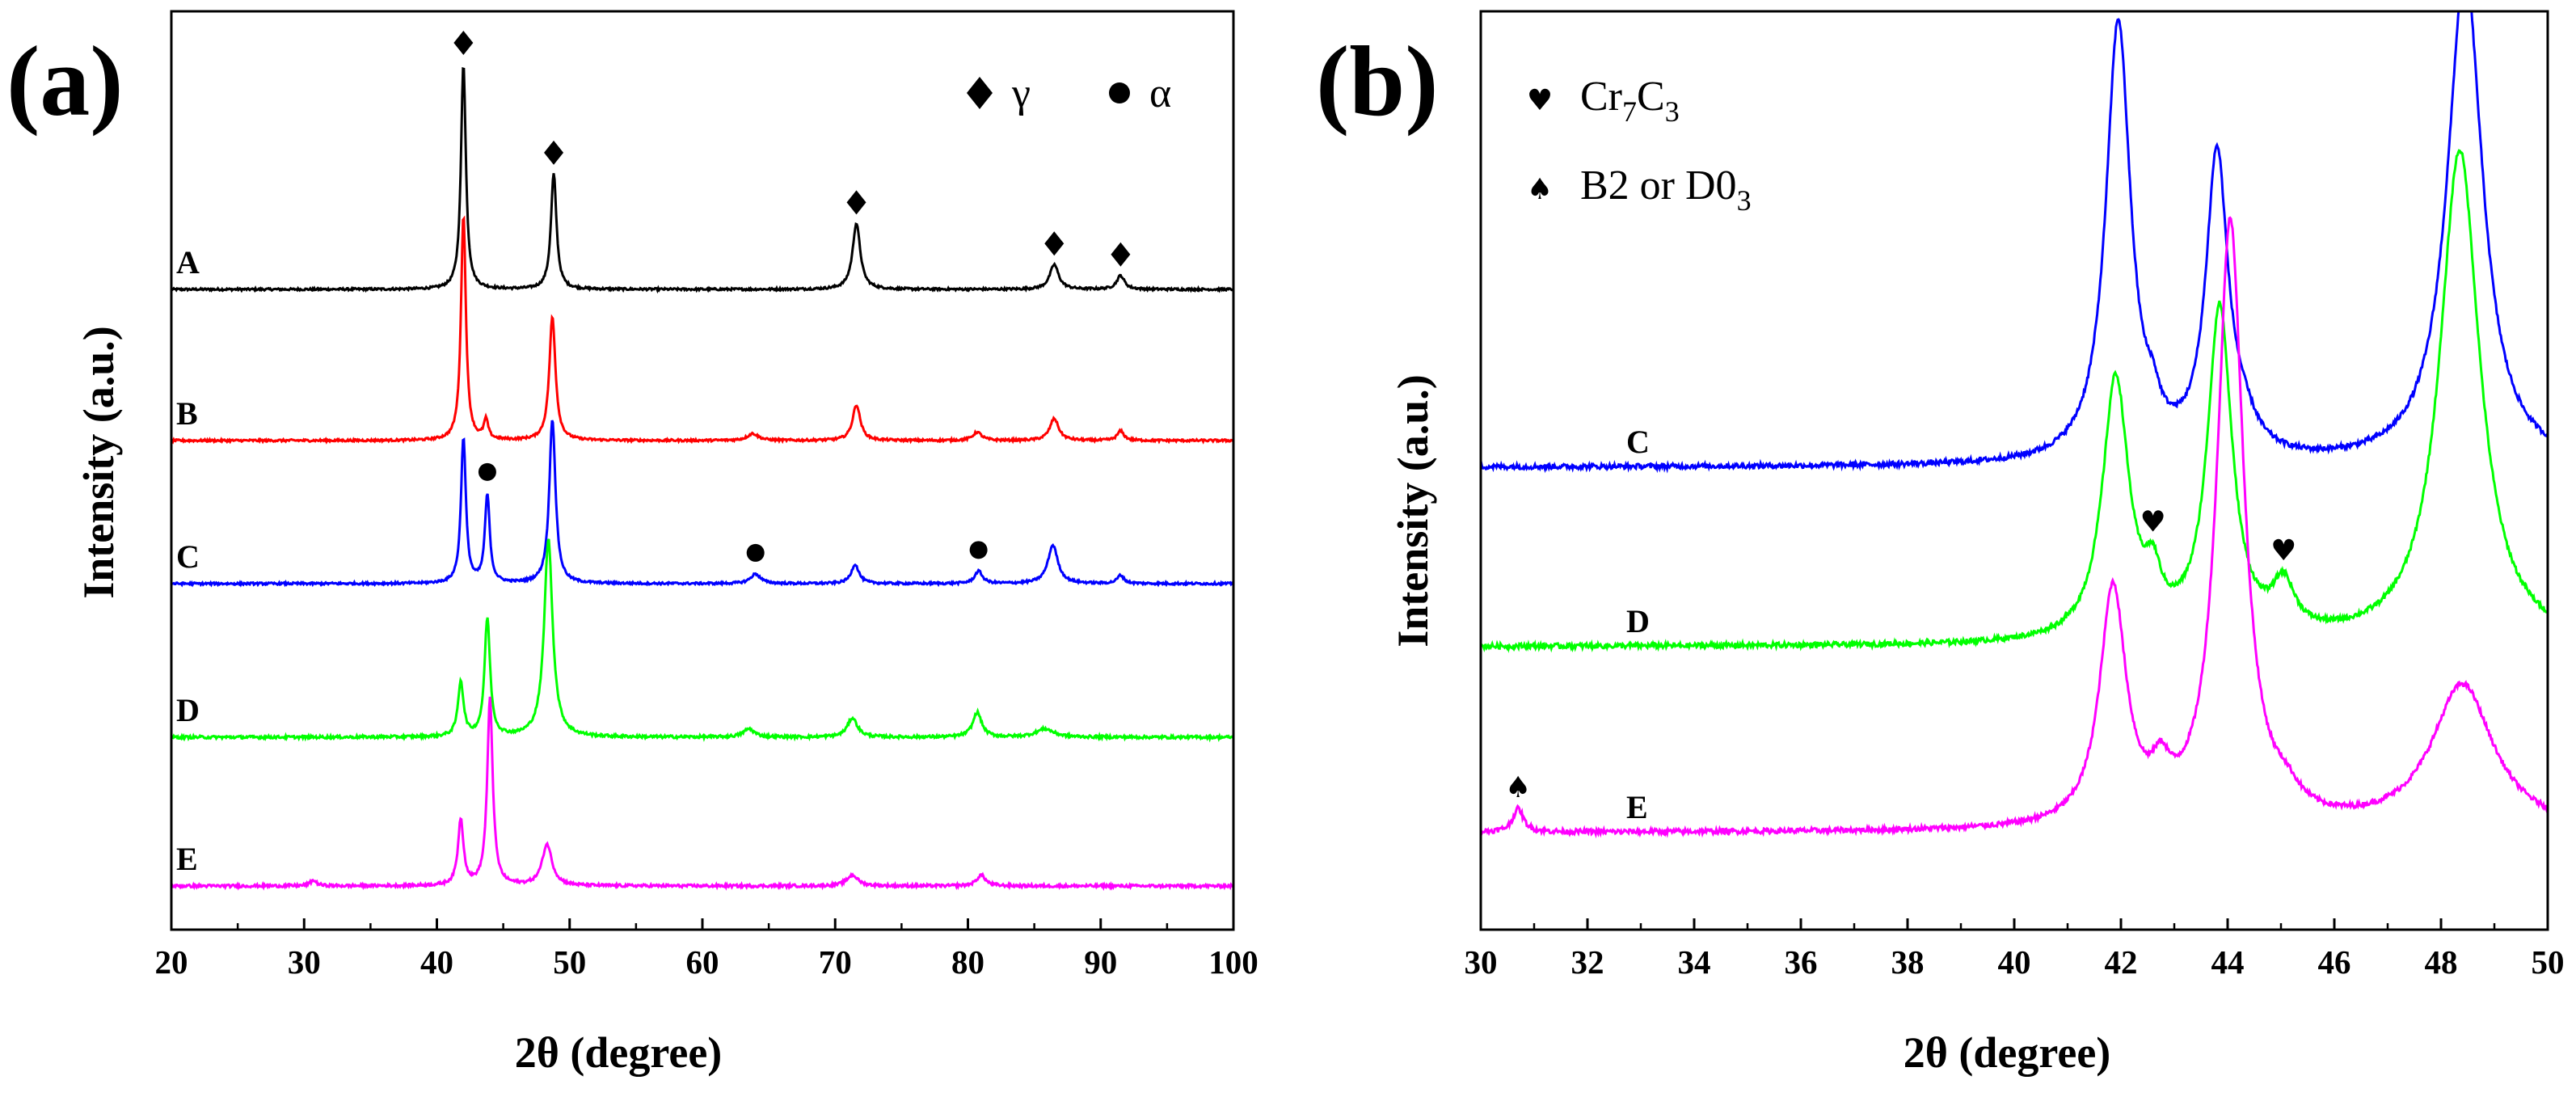  I want to click on x-tick-label: 48, so click(2442, 962).